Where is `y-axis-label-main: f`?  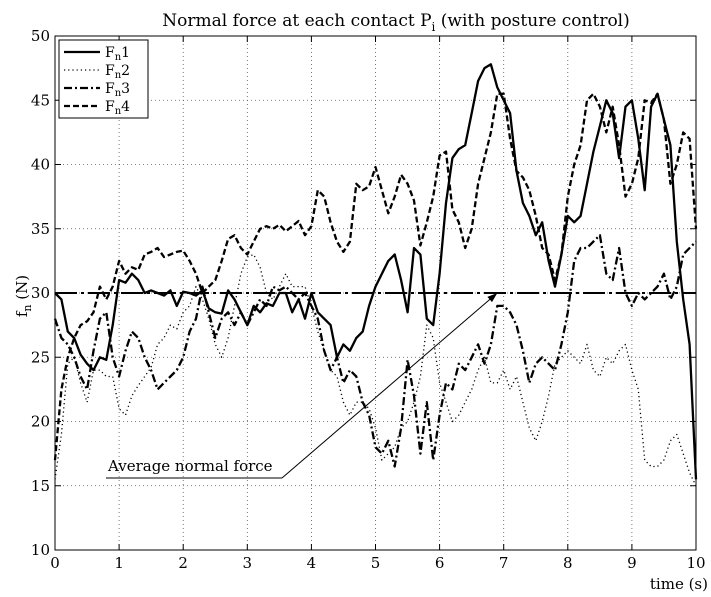 y-axis-label-main: f is located at coordinates (22, 313).